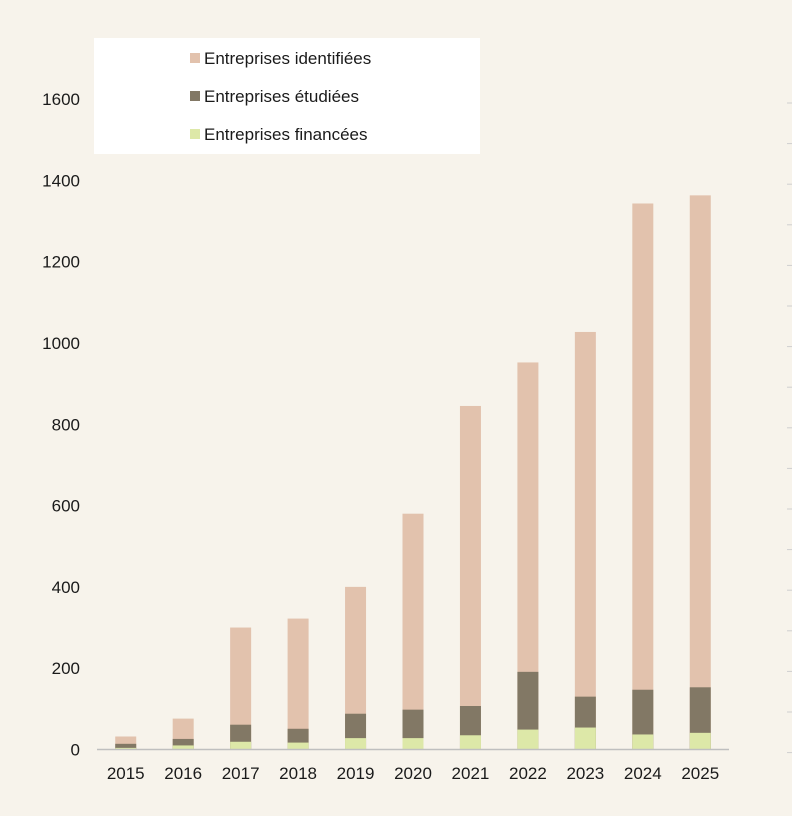  Describe the element at coordinates (66, 506) in the screenshot. I see `y-tick-label: 600` at that location.